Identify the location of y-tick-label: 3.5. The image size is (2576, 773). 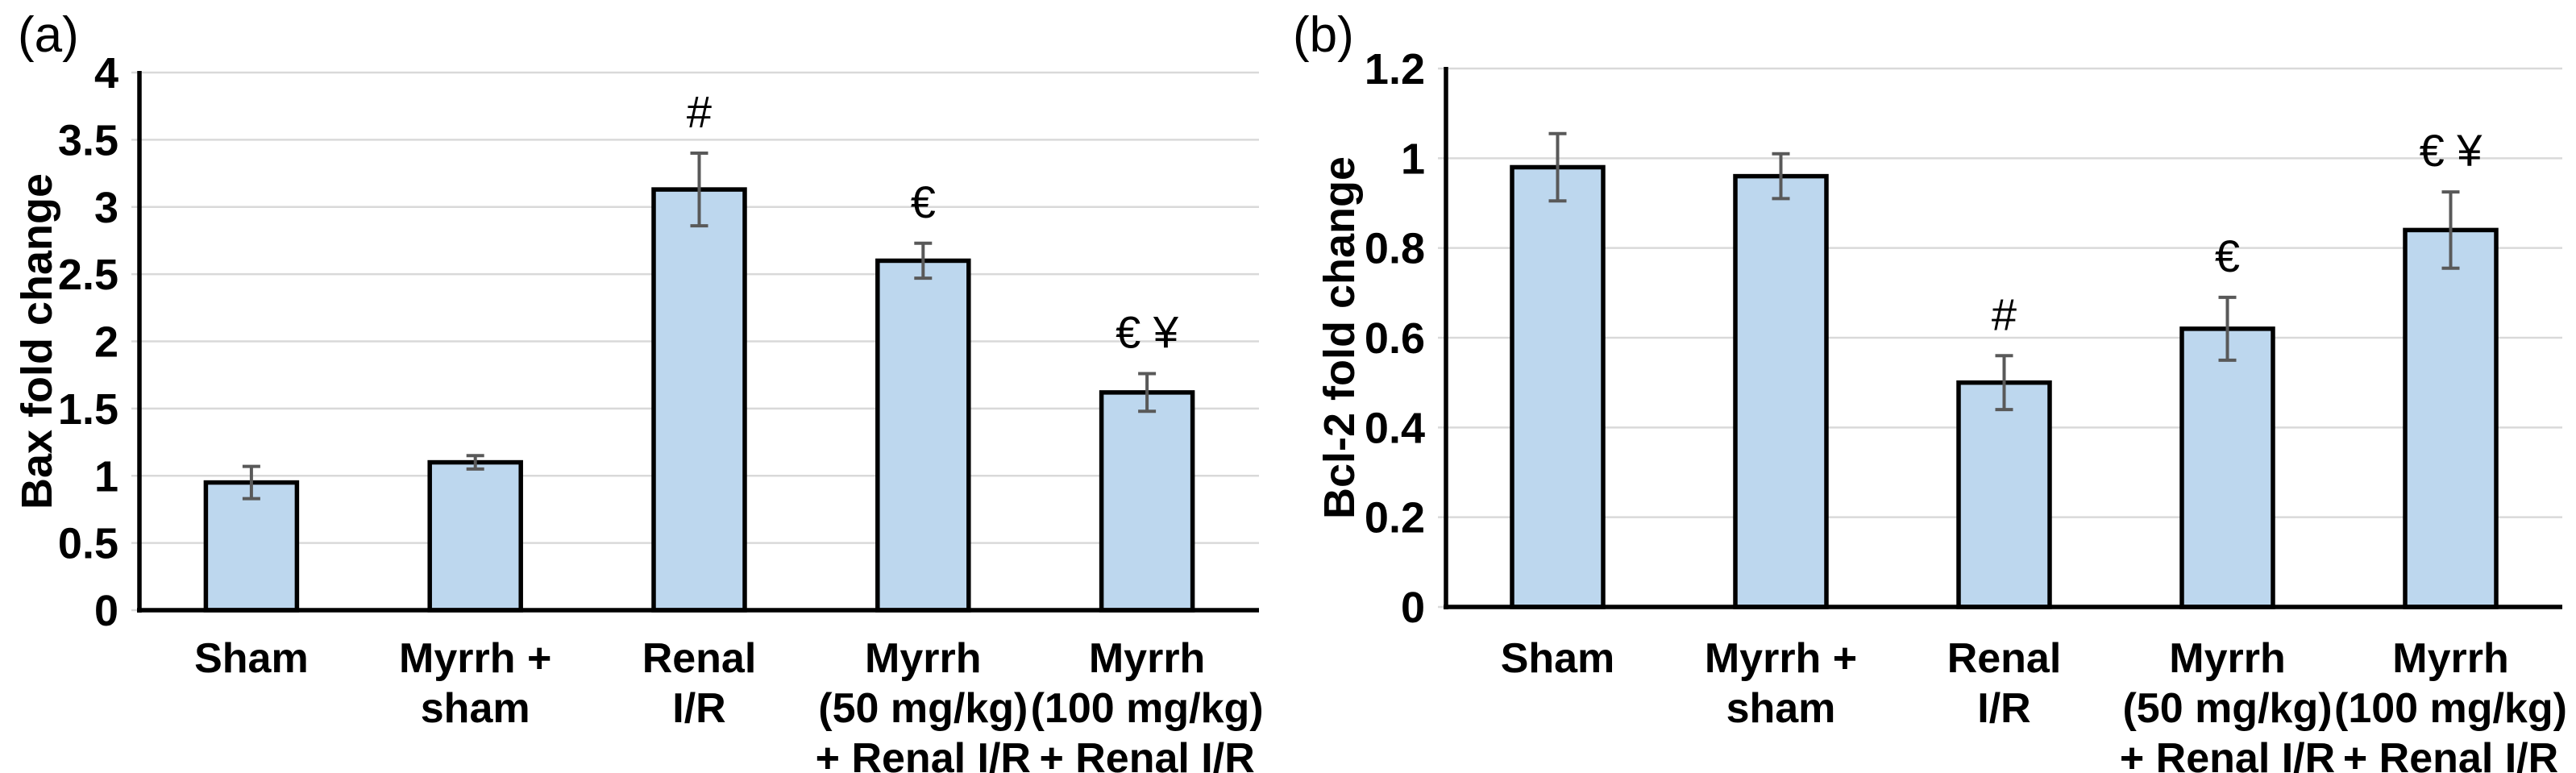
(88, 140).